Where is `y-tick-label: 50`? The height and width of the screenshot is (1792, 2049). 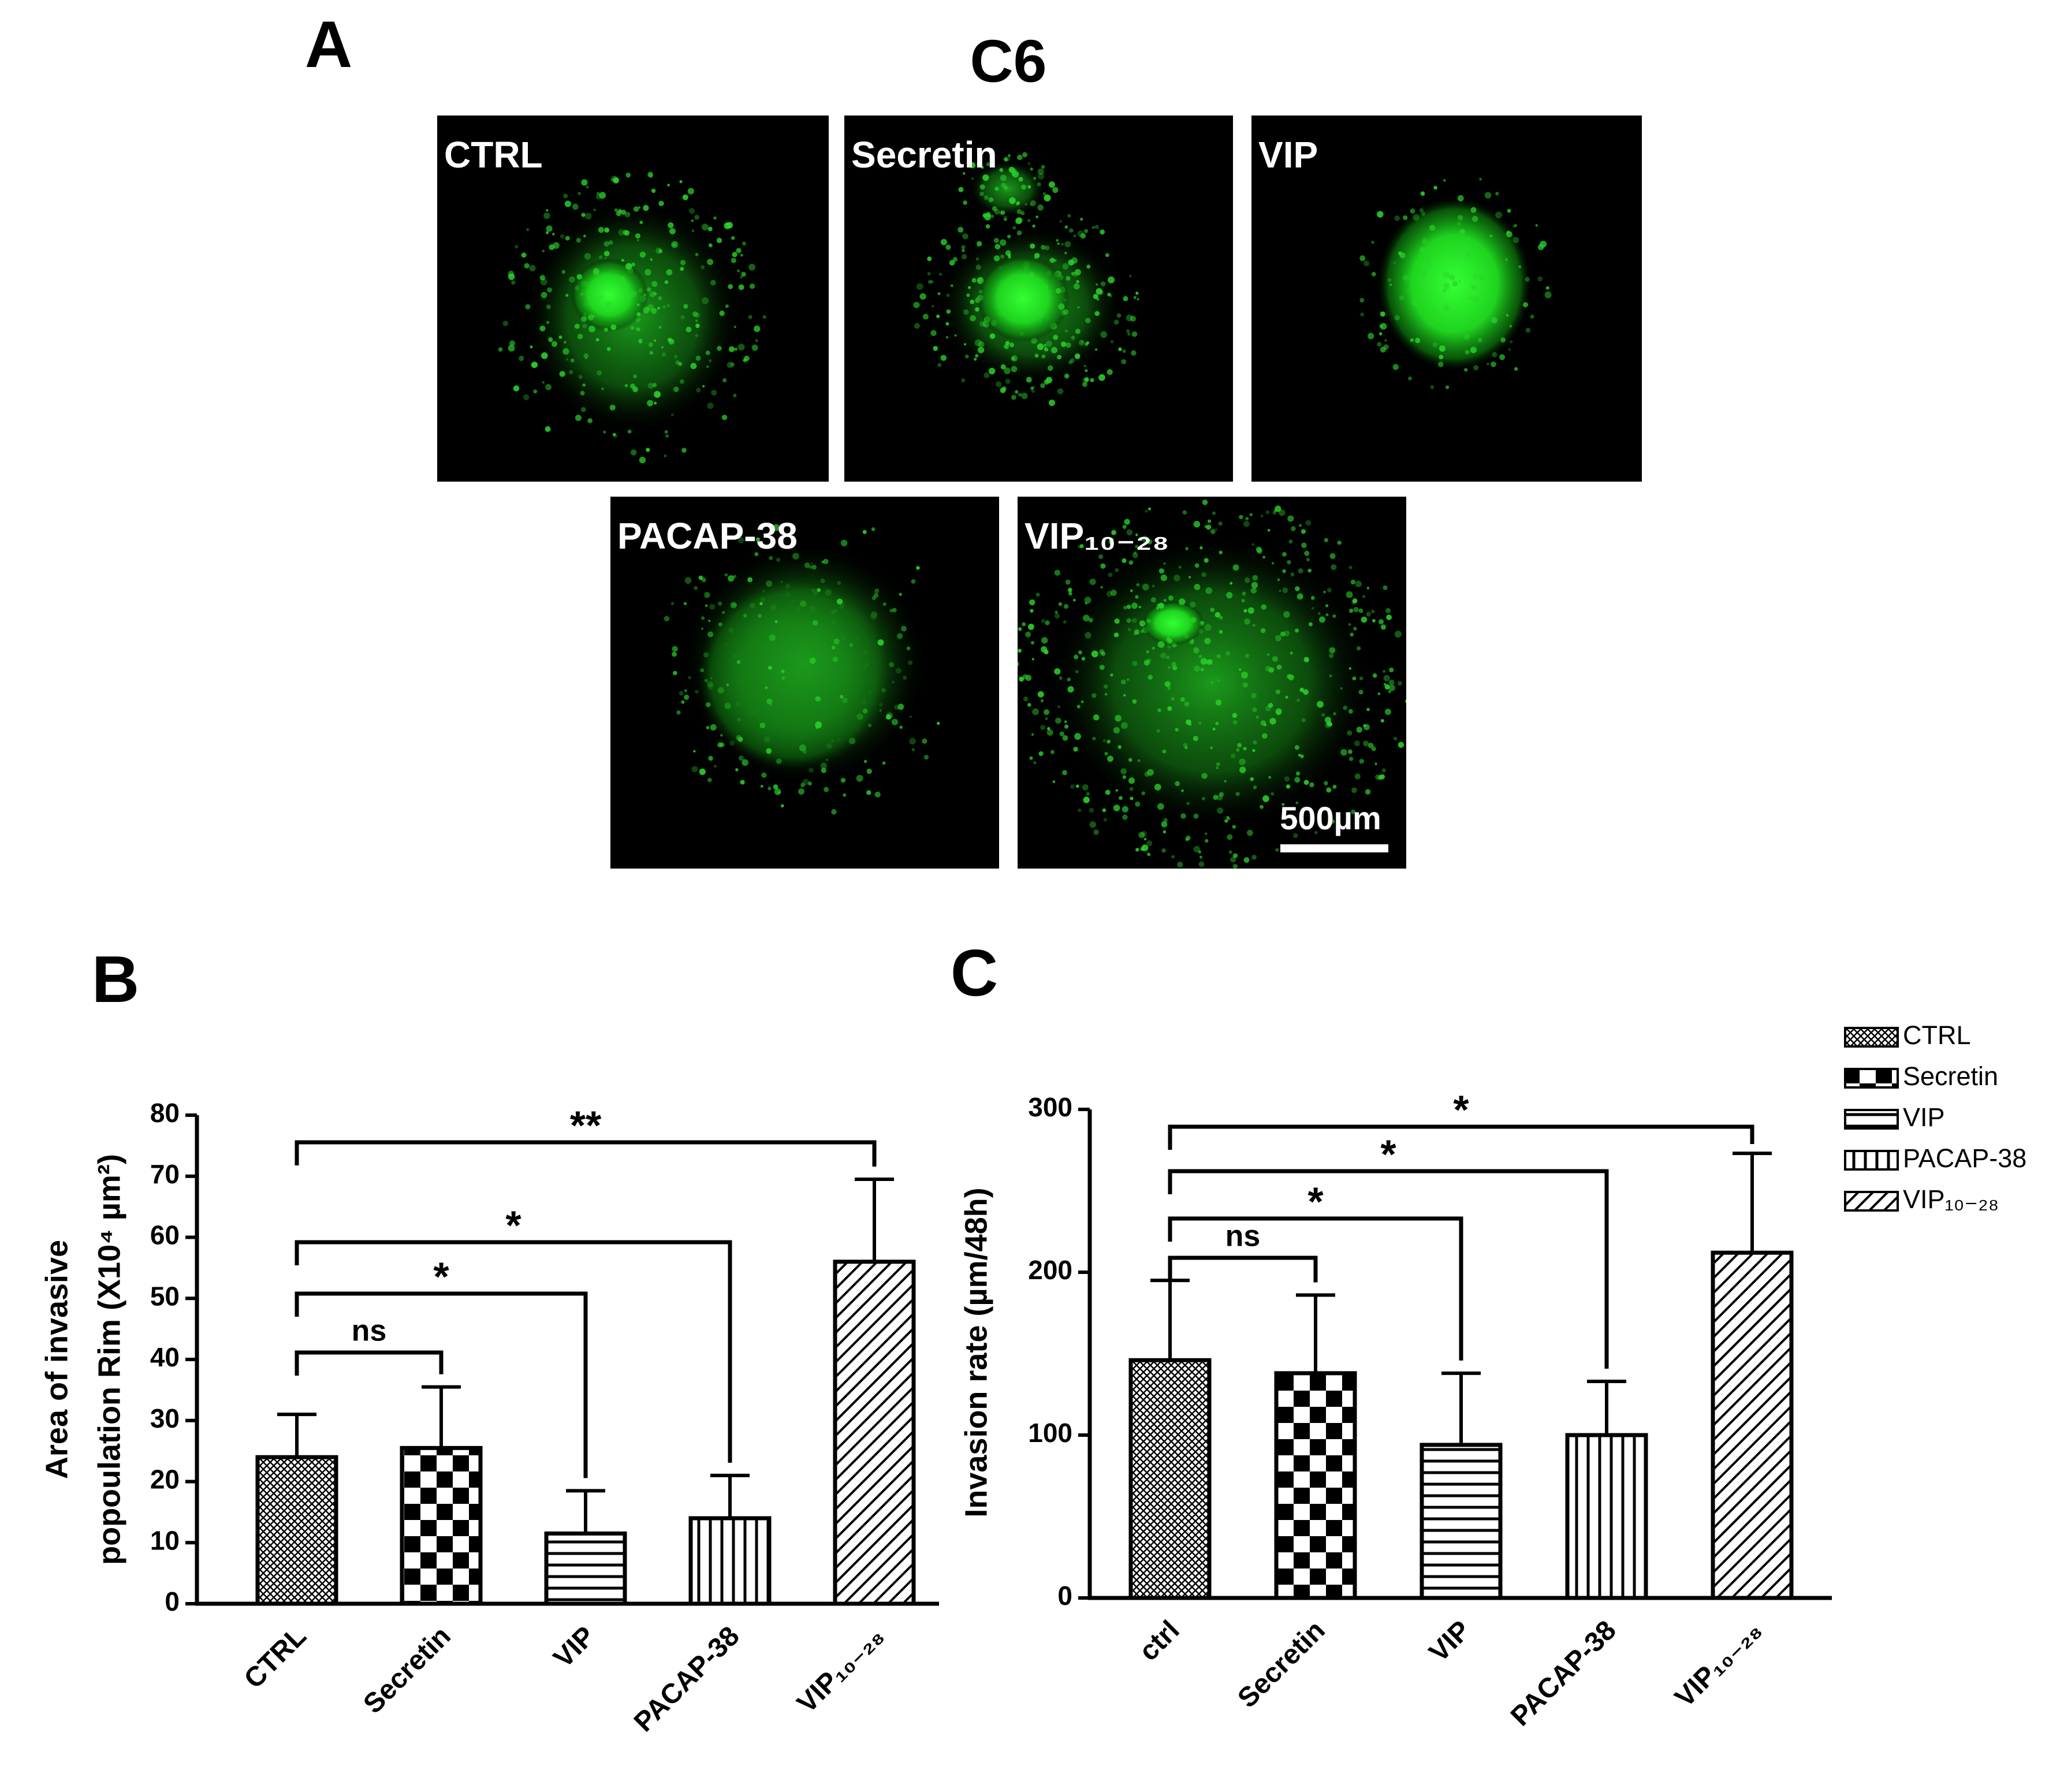 y-tick-label: 50 is located at coordinates (165, 1296).